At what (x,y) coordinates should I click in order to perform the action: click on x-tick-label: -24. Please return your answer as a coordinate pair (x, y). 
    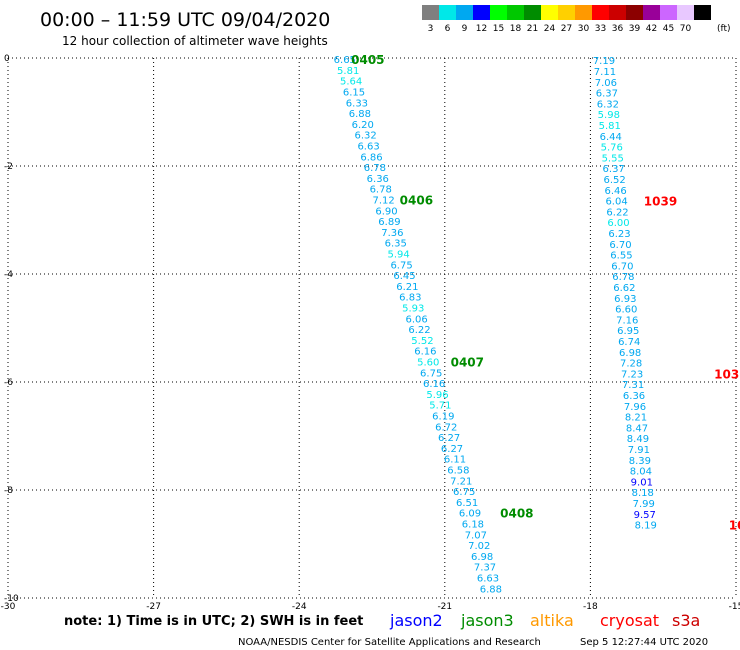
    Looking at the image, I should click on (299, 607).